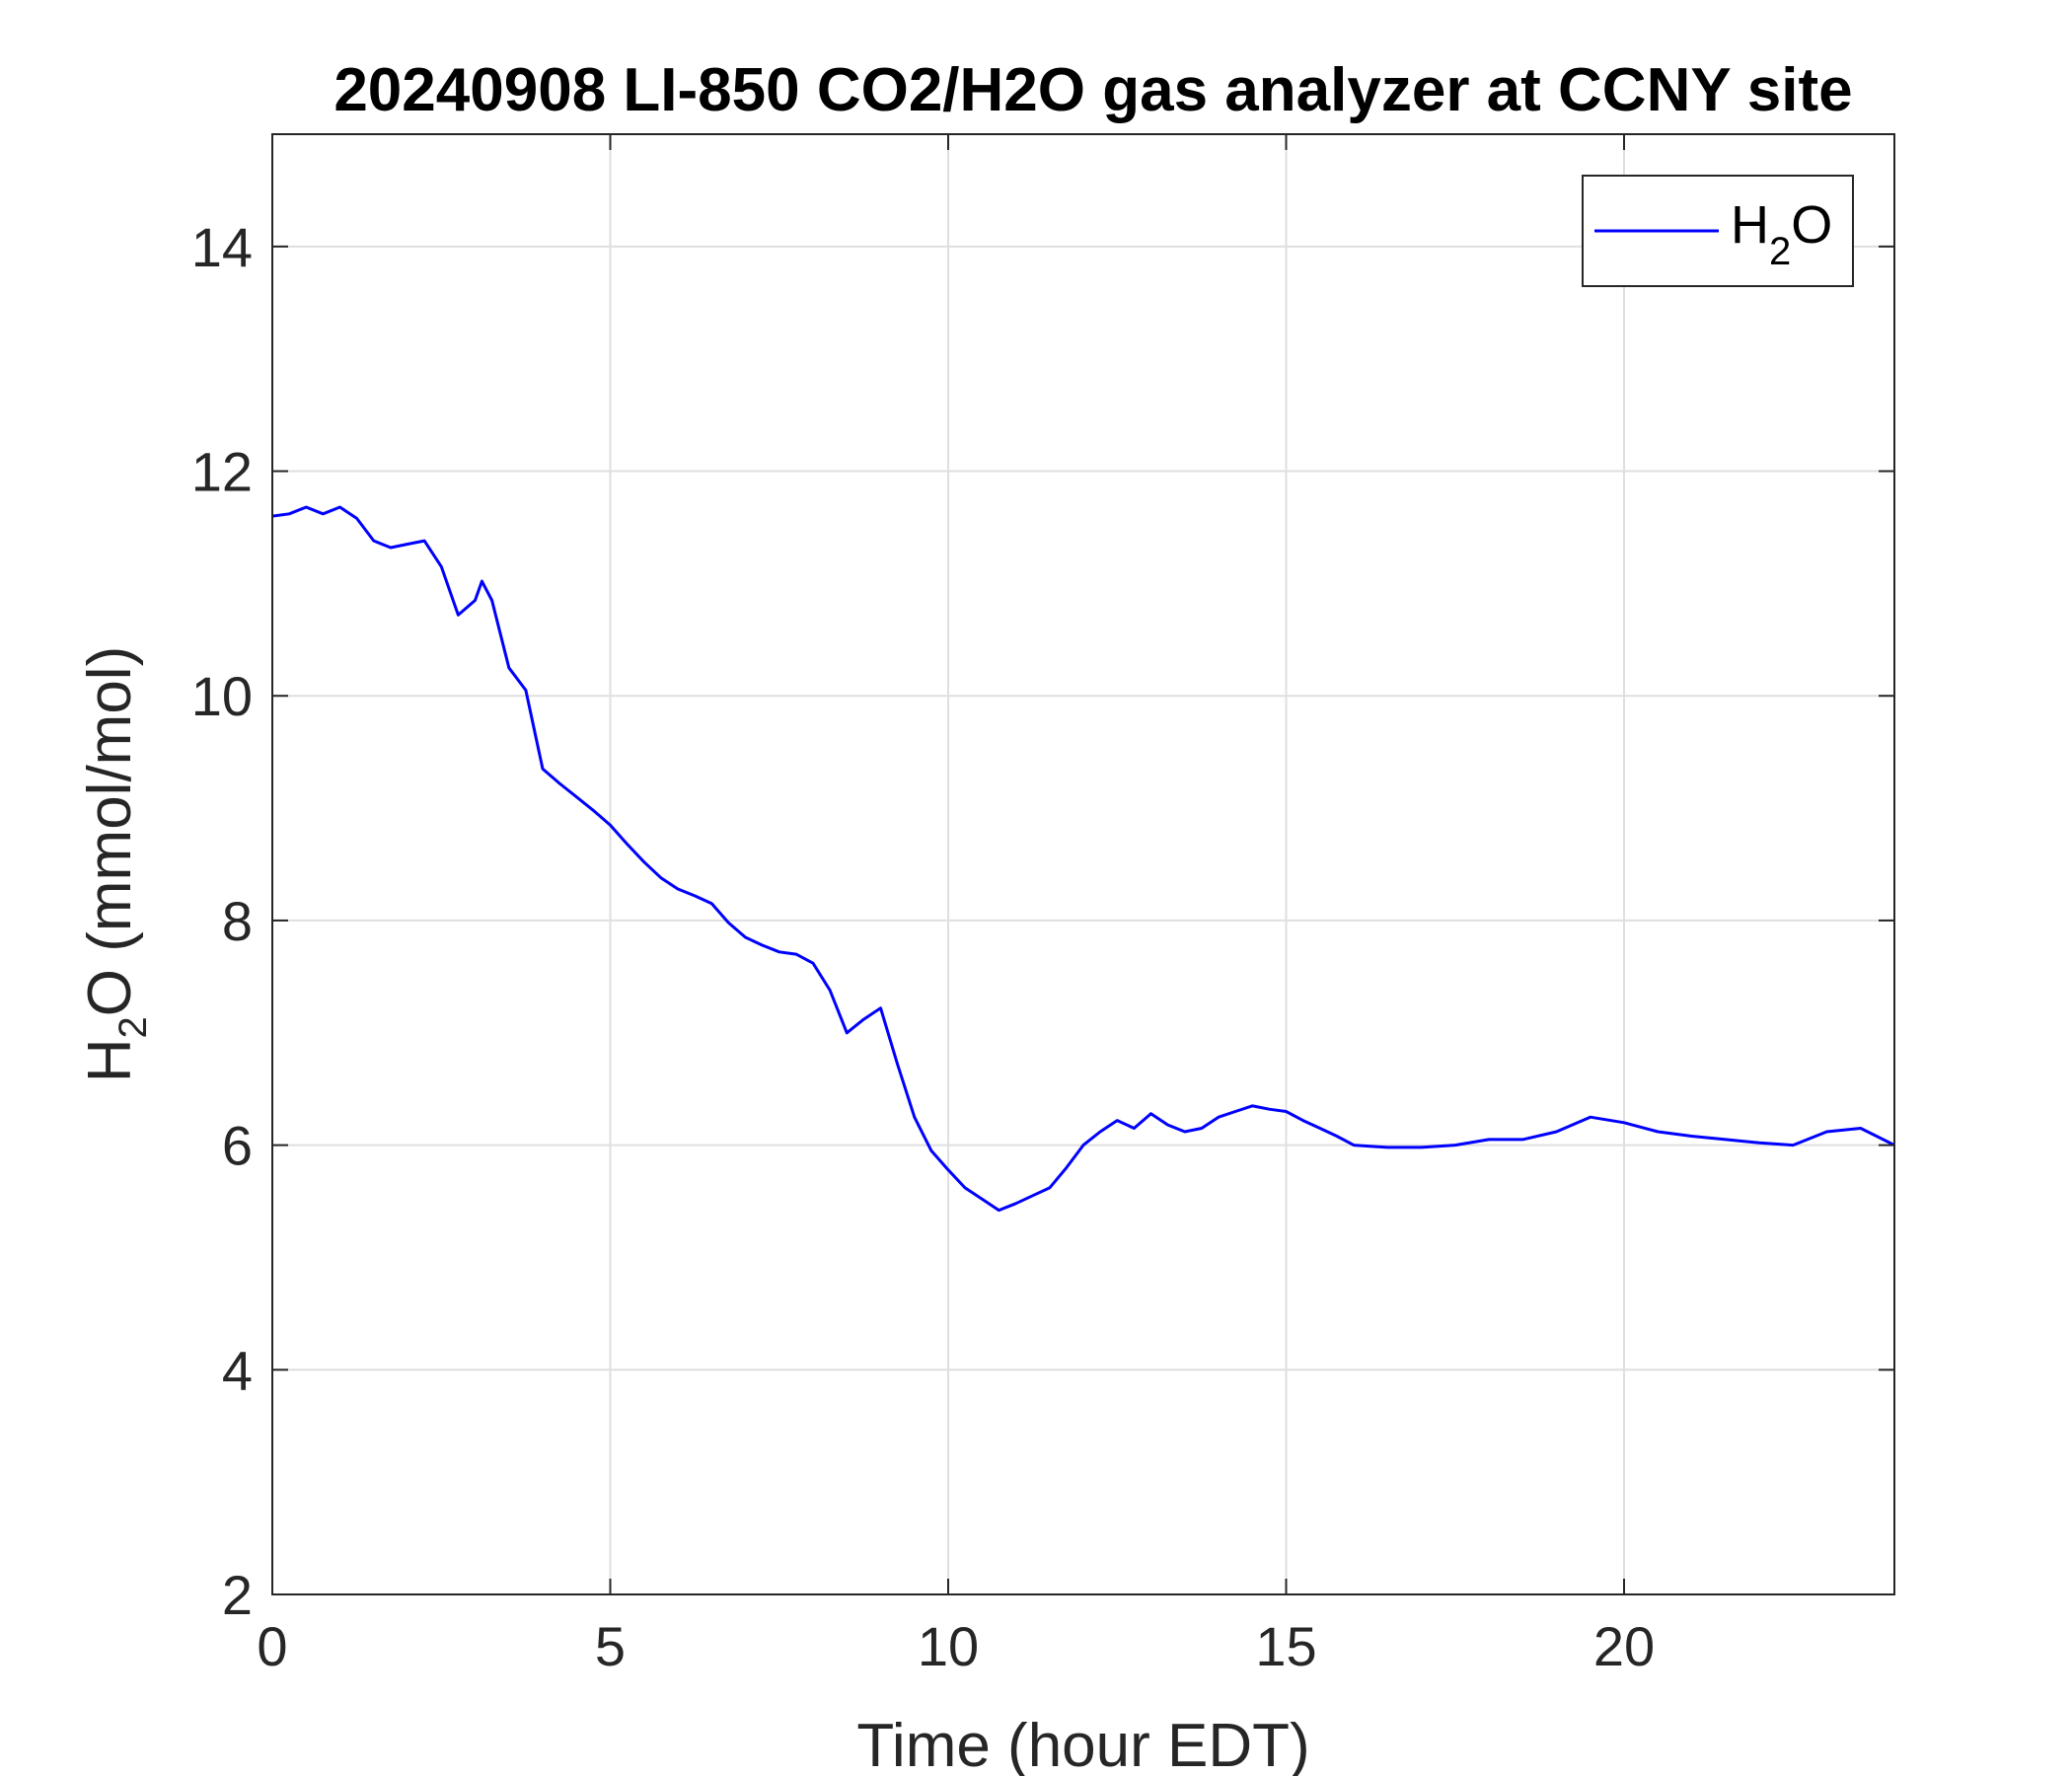 The image size is (2072, 1776). Describe the element at coordinates (222, 472) in the screenshot. I see `y-tick-label: 12` at that location.